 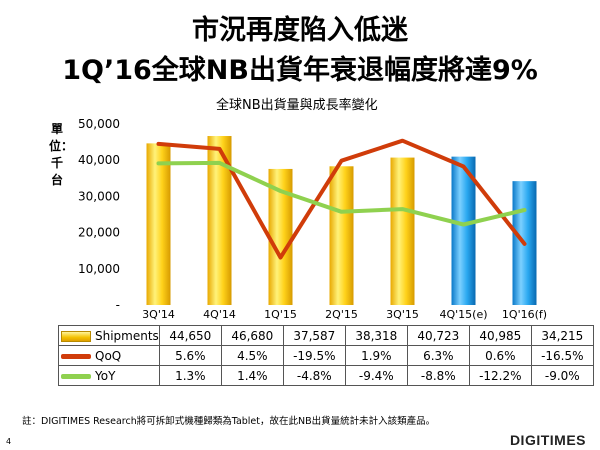 I want to click on bar-2q15, so click(x=341, y=235).